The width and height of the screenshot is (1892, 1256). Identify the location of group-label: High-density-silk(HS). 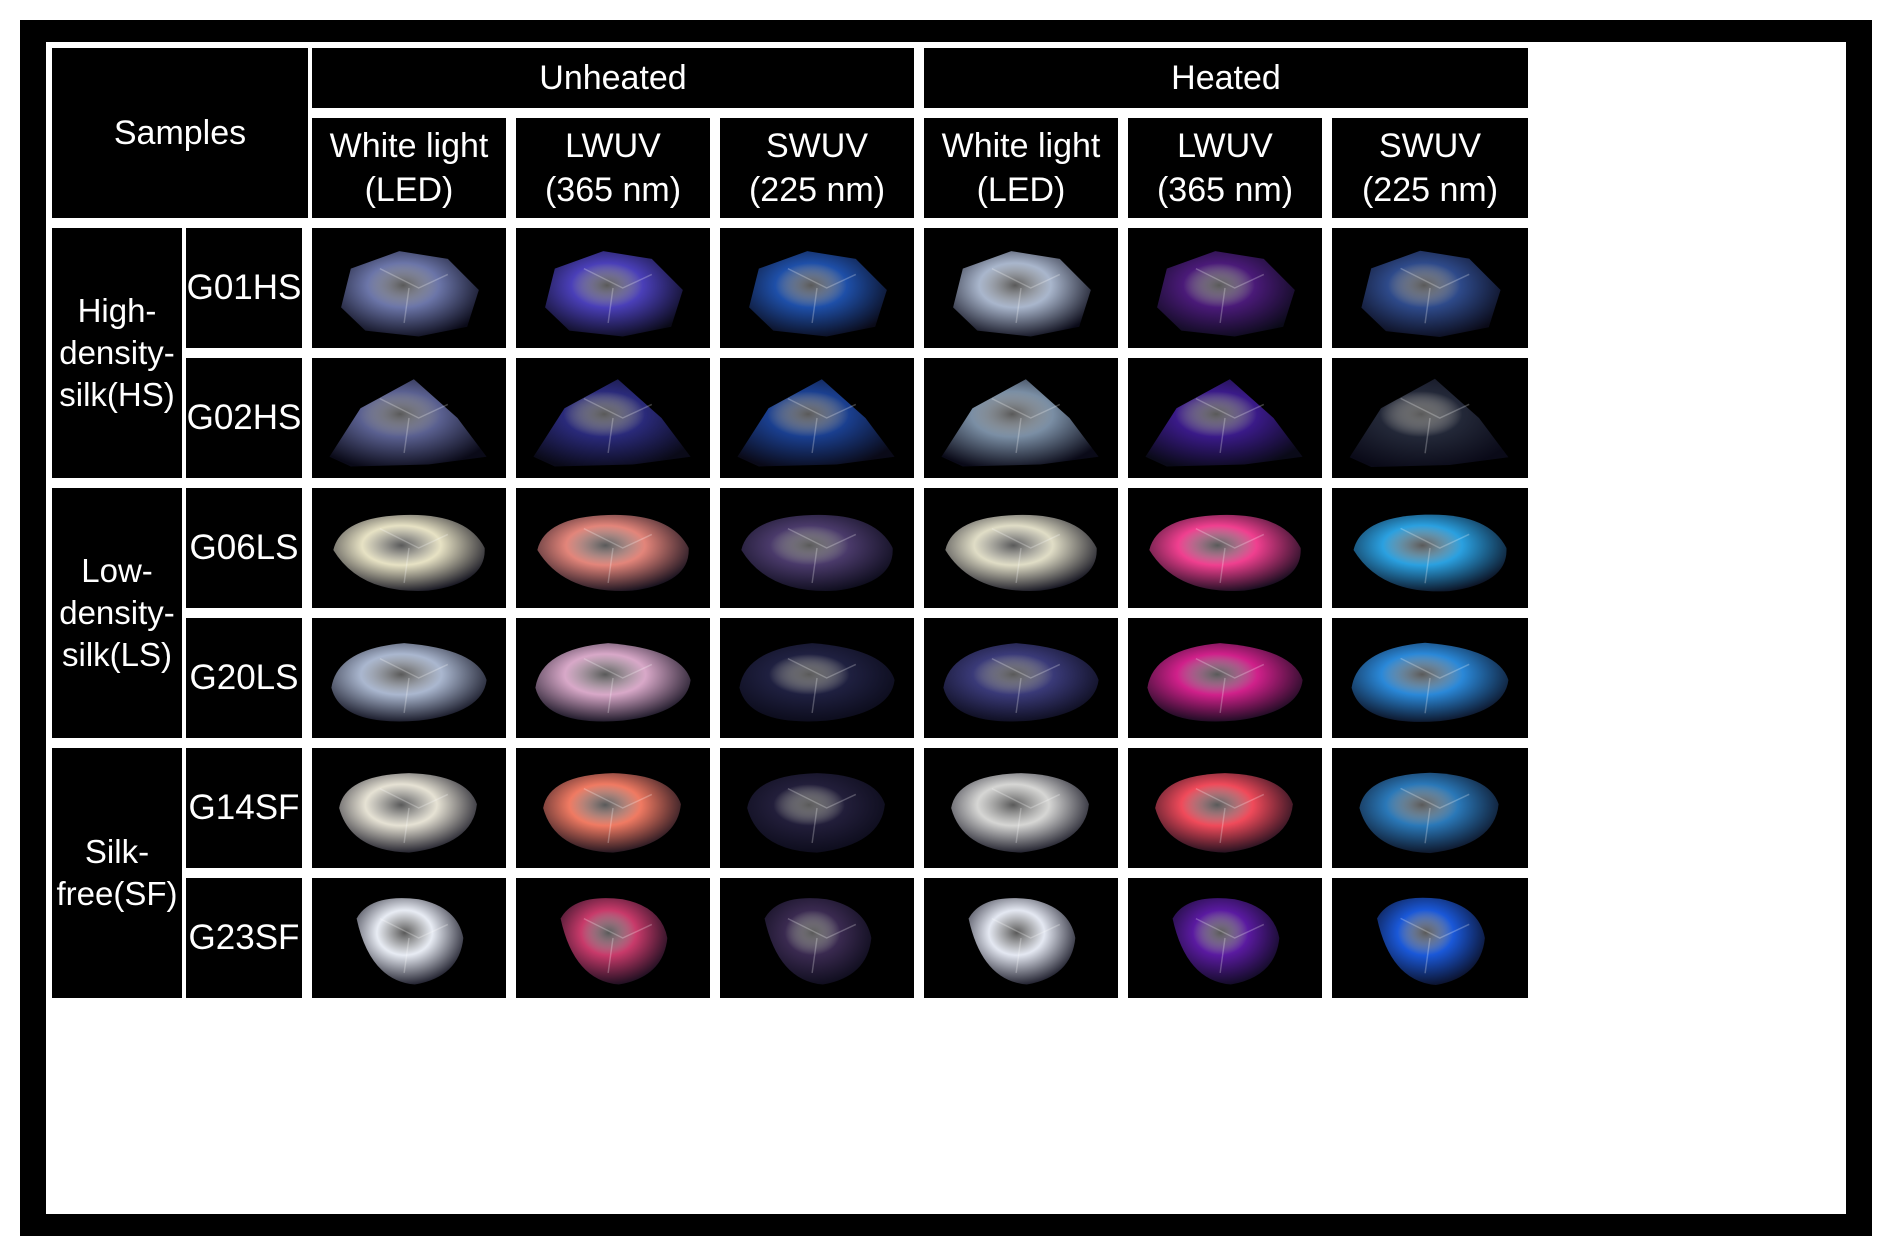
(117, 353).